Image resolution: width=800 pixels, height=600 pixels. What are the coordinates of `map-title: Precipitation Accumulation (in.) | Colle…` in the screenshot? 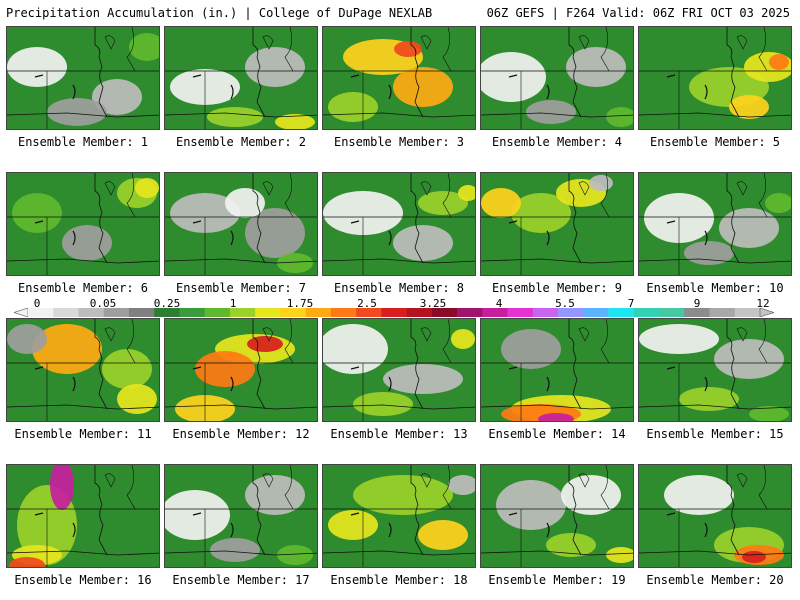 It's located at (219, 13).